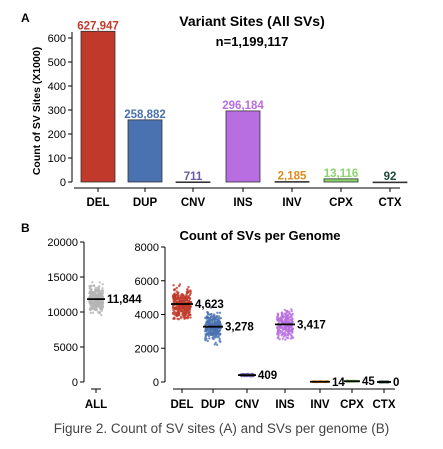  I want to click on panel-a-y-tick-label: 600, so click(57, 39).